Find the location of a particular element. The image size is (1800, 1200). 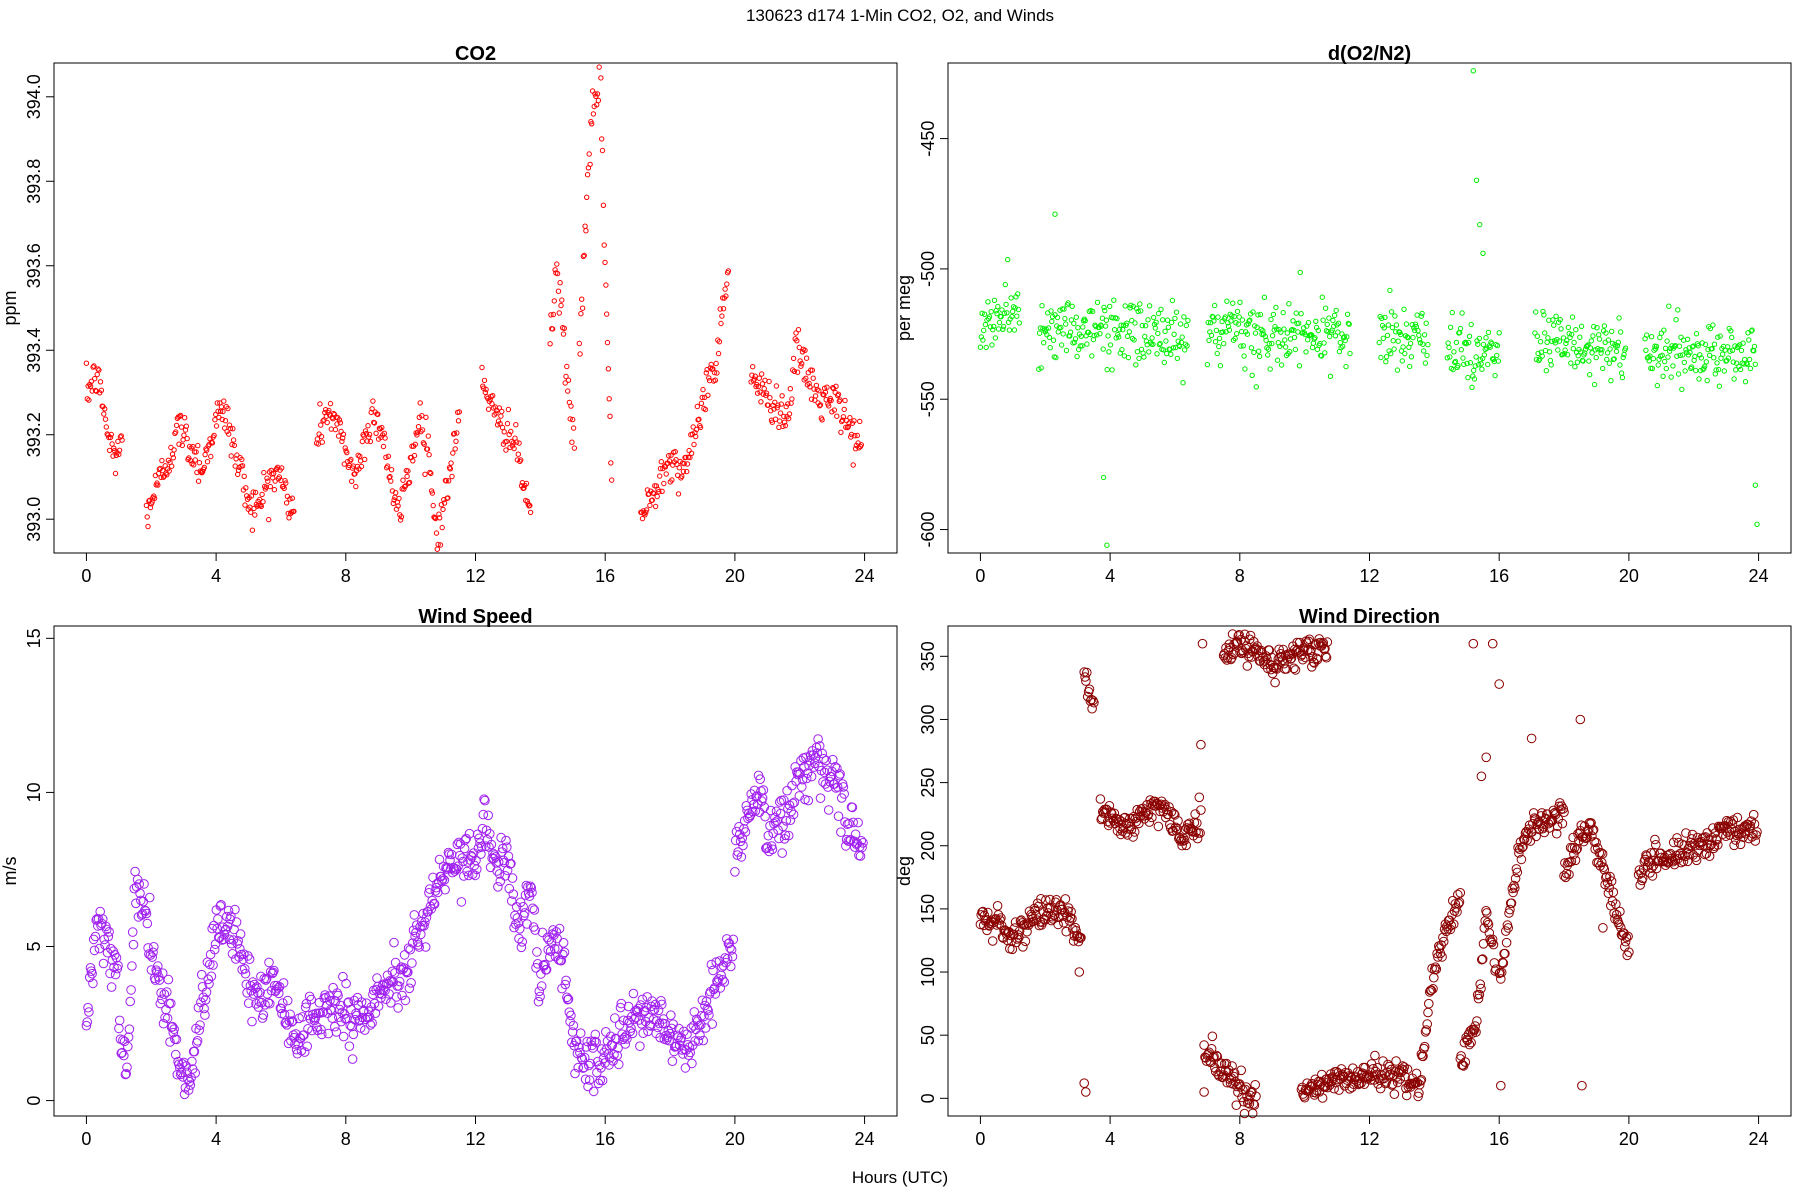

y-tick-label: 0 is located at coordinates (34, 1101).